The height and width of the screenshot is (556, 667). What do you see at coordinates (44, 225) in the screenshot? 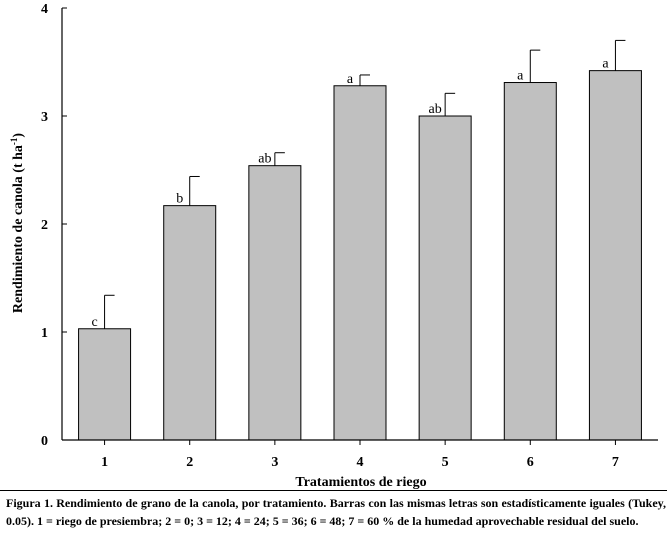
I see `y-tick-label-2: 2` at bounding box center [44, 225].